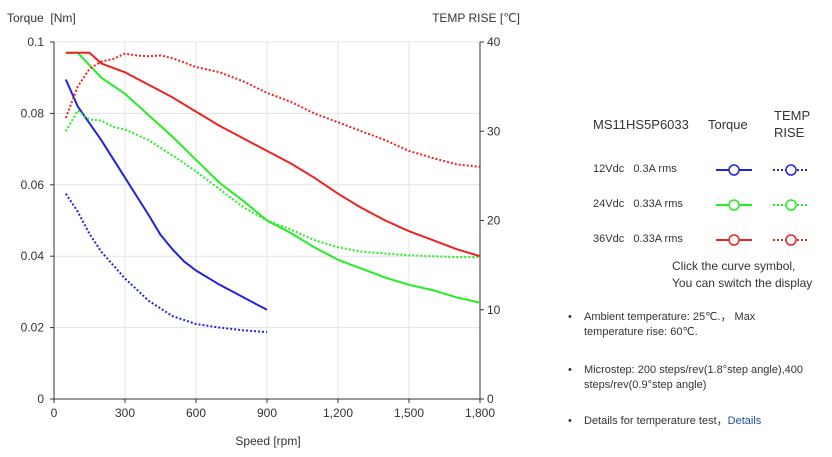  Describe the element at coordinates (789, 132) in the screenshot. I see `legend-header-temp-line2: RISE` at that location.